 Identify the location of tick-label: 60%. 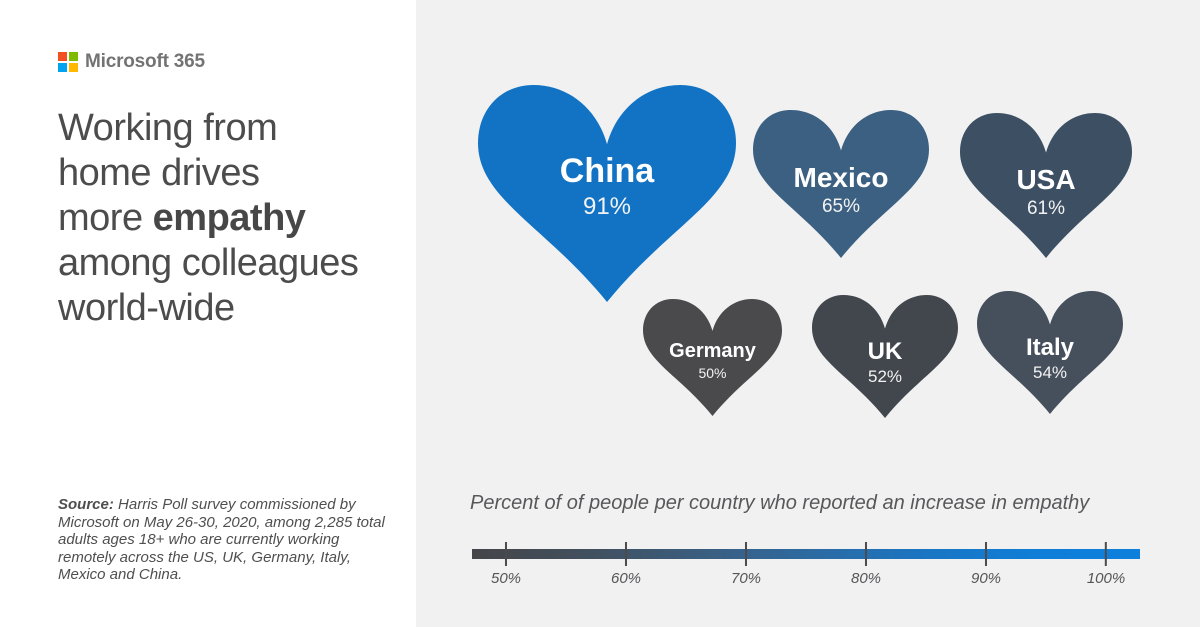
(626, 578).